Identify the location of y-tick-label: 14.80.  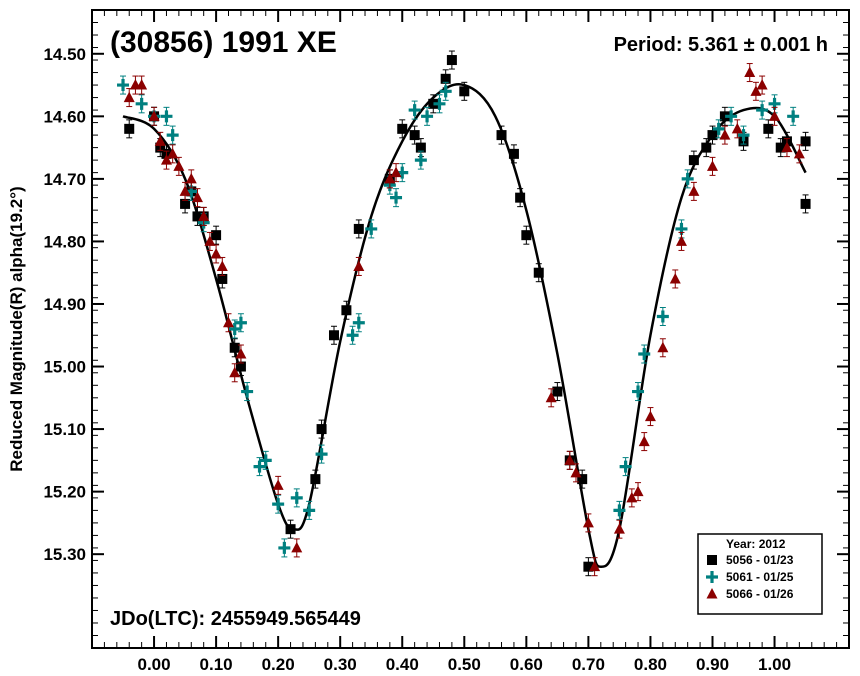
(64, 241).